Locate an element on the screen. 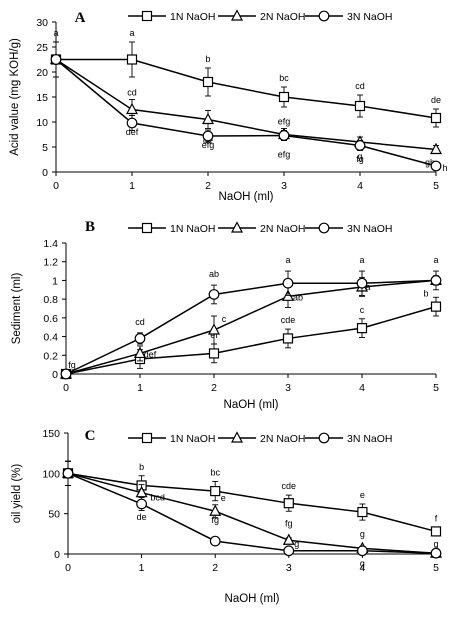 Image resolution: width=452 pixels, height=631 pixels. y-tick-label: 10 is located at coordinates (42, 123).